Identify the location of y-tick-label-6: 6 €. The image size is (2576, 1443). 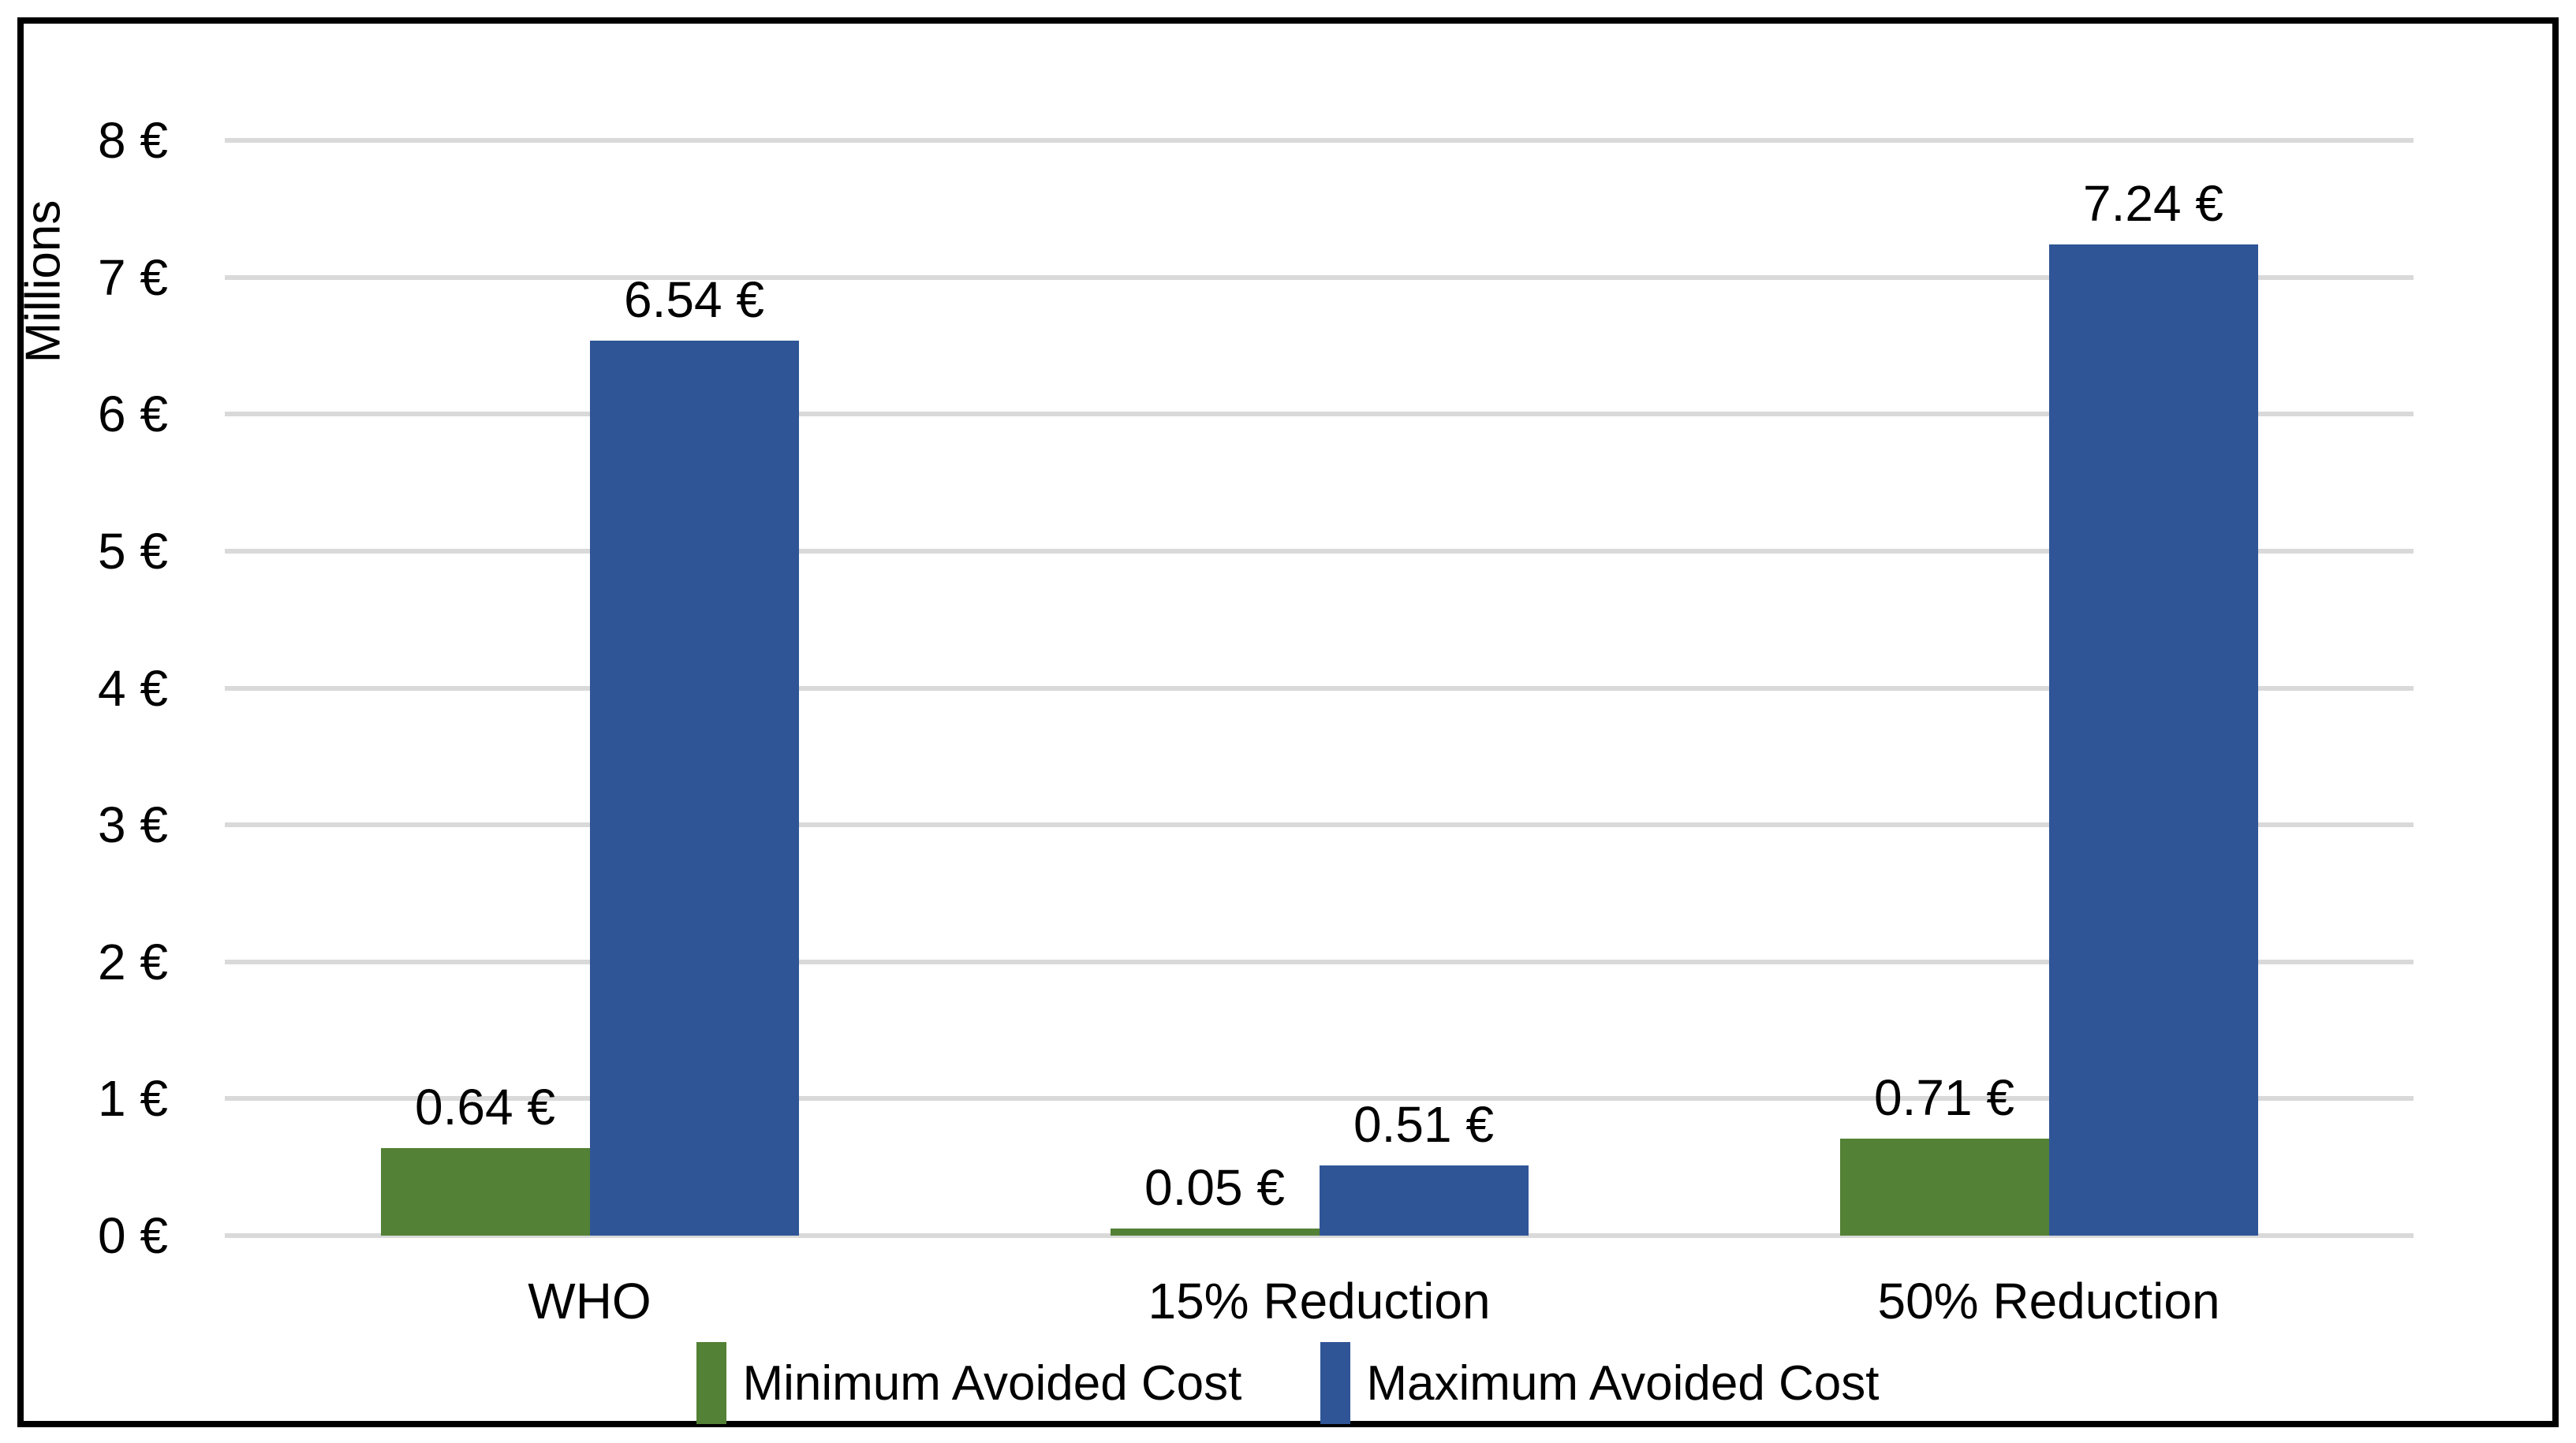
(133, 414).